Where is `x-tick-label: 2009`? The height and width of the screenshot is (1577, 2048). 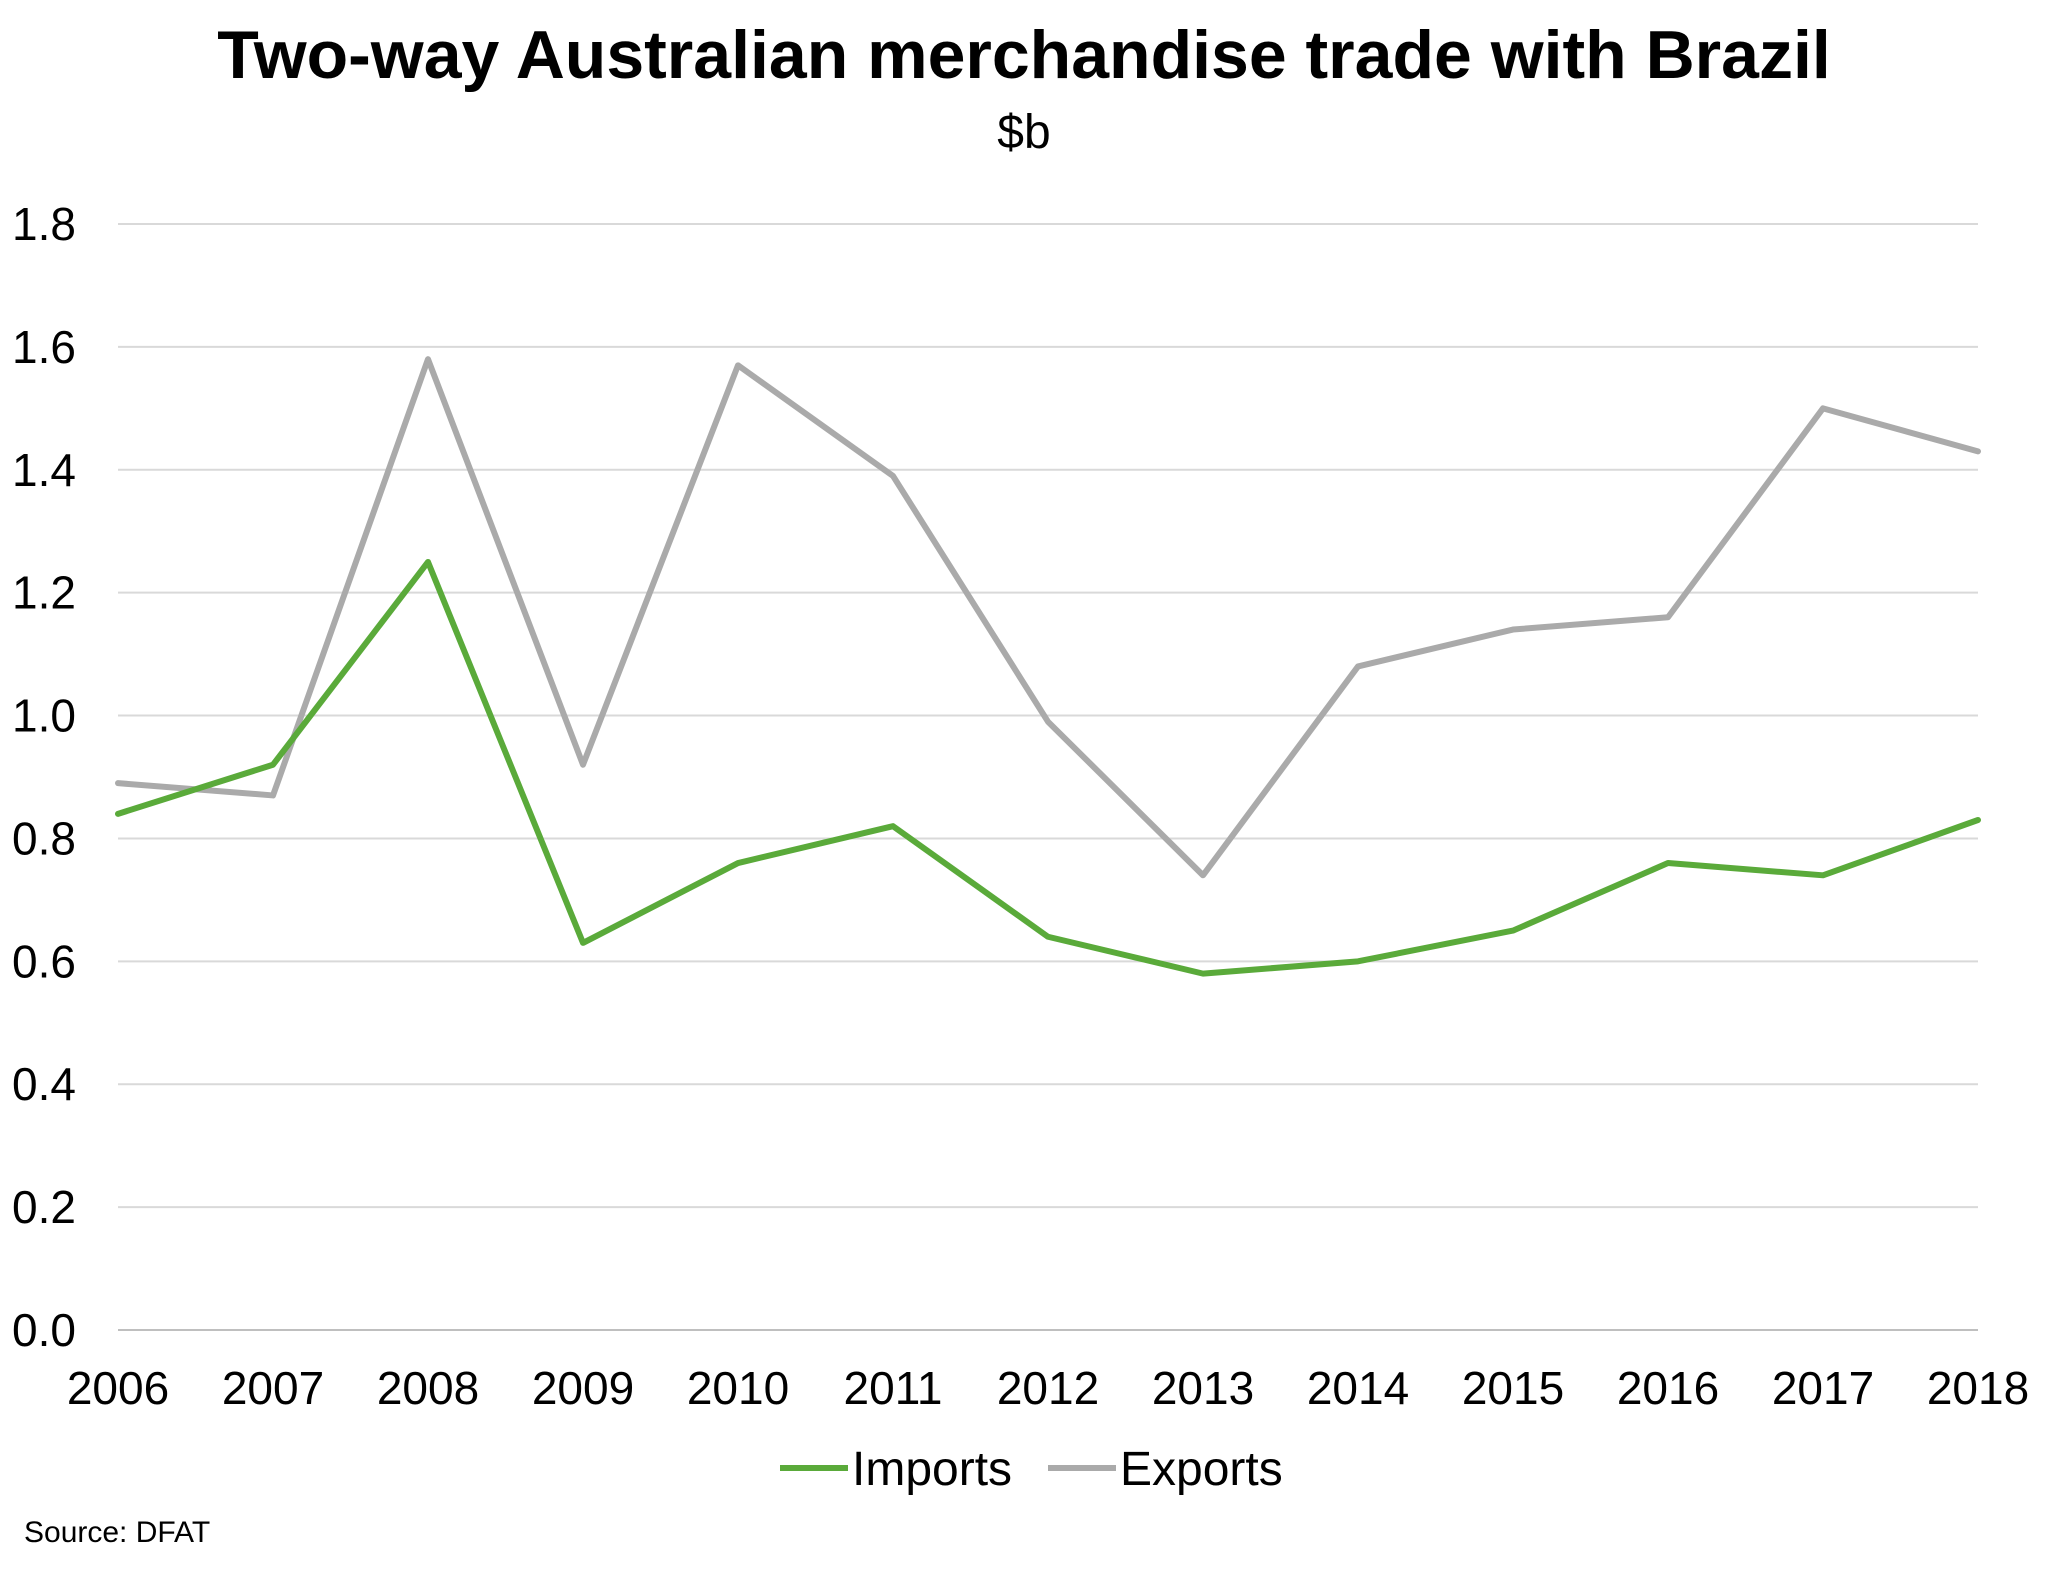 x-tick-label: 2009 is located at coordinates (583, 1388).